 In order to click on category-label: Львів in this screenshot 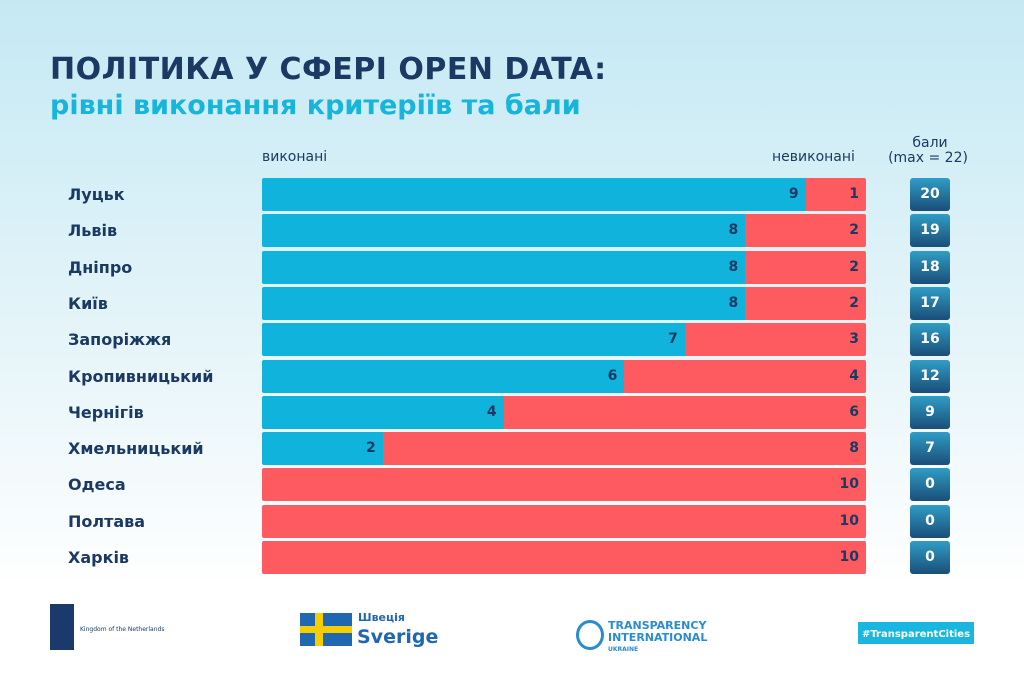, I will do `click(93, 231)`.